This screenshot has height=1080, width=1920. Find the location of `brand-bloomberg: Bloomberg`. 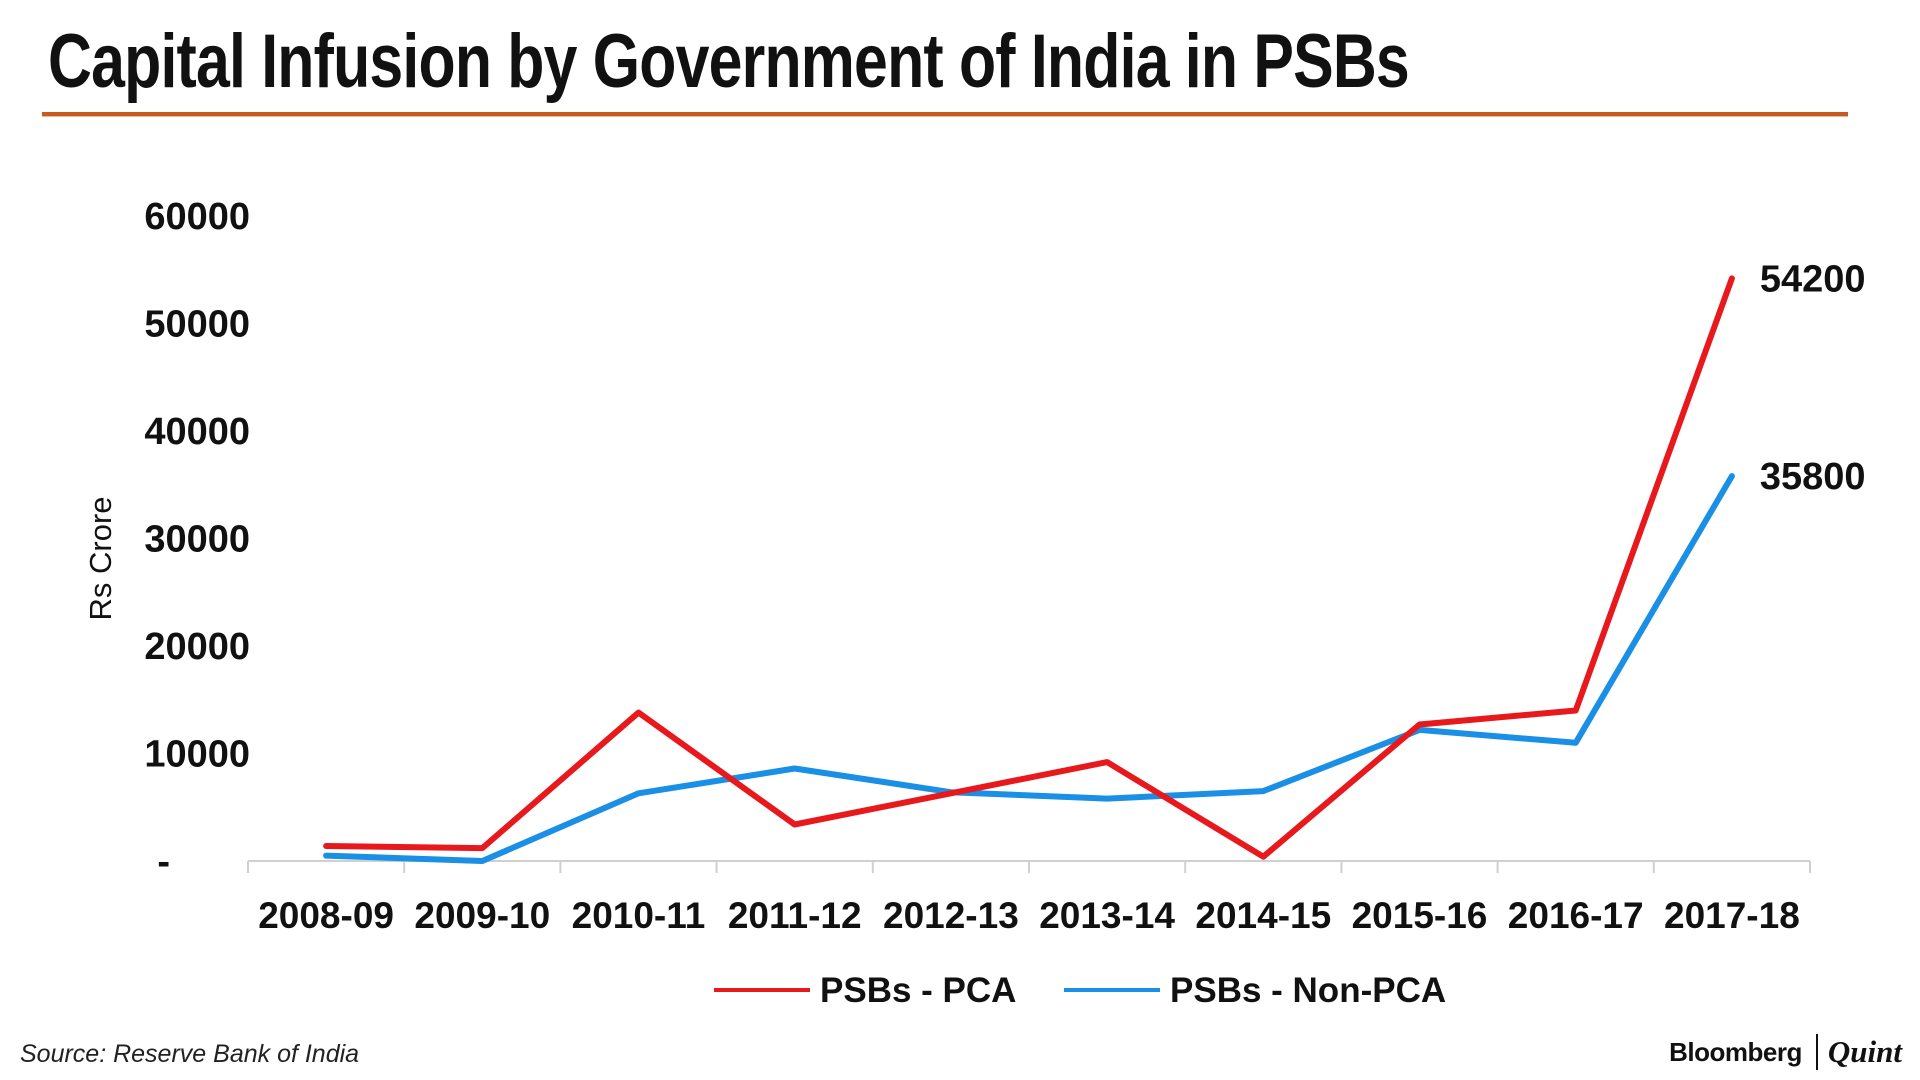

brand-bloomberg: Bloomberg is located at coordinates (1735, 1051).